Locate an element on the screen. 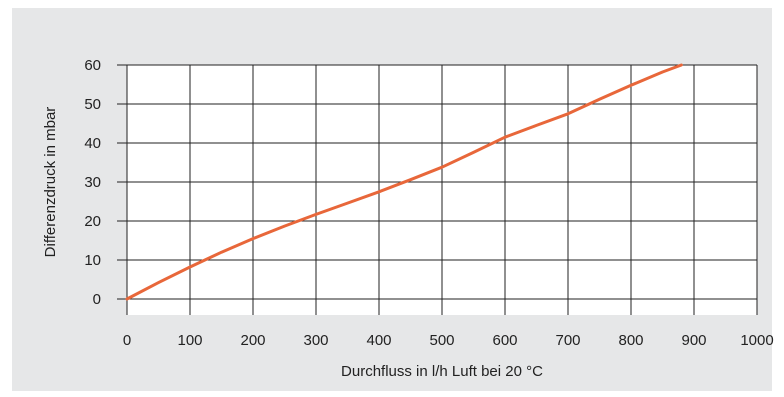 This screenshot has width=784, height=397. x-axis-ticks: 0 100 200 300 400 500 600 700 800 900 1000 is located at coordinates (448, 340).